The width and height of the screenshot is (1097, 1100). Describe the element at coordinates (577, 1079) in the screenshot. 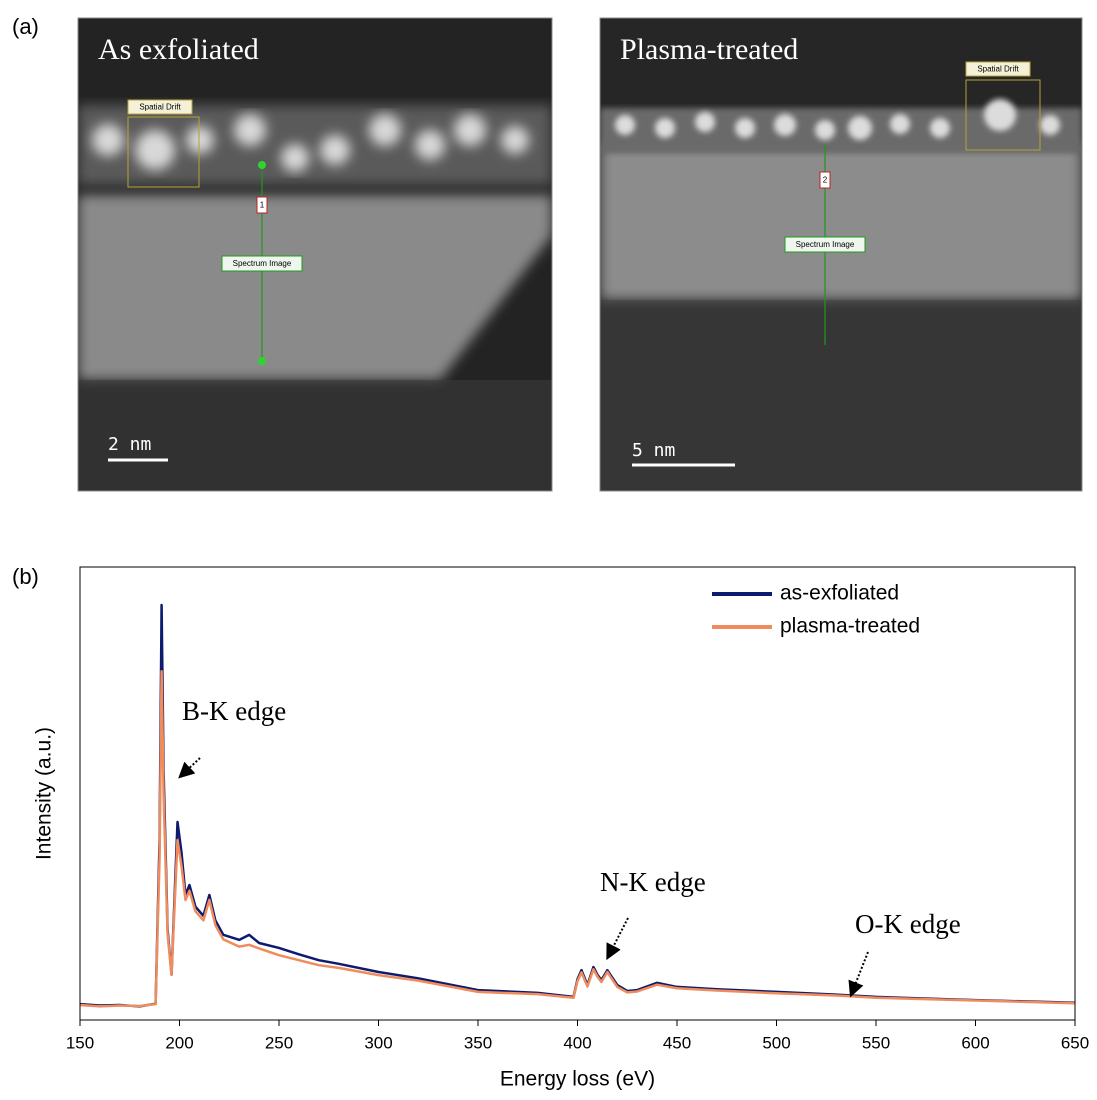

I see `x-axis-label: Energy loss (eV)` at that location.